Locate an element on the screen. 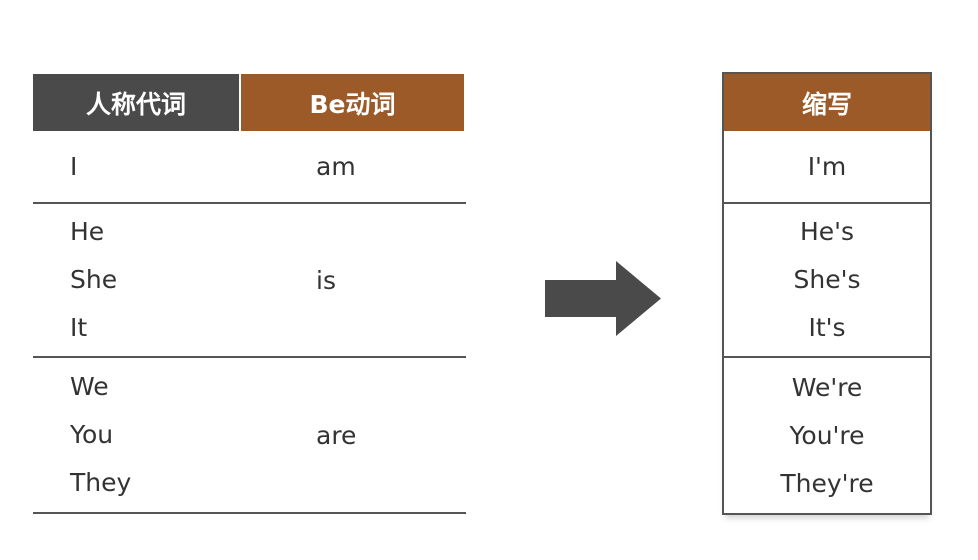 This screenshot has height=560, width=978. pronoun-cell: He is located at coordinates (87, 231).